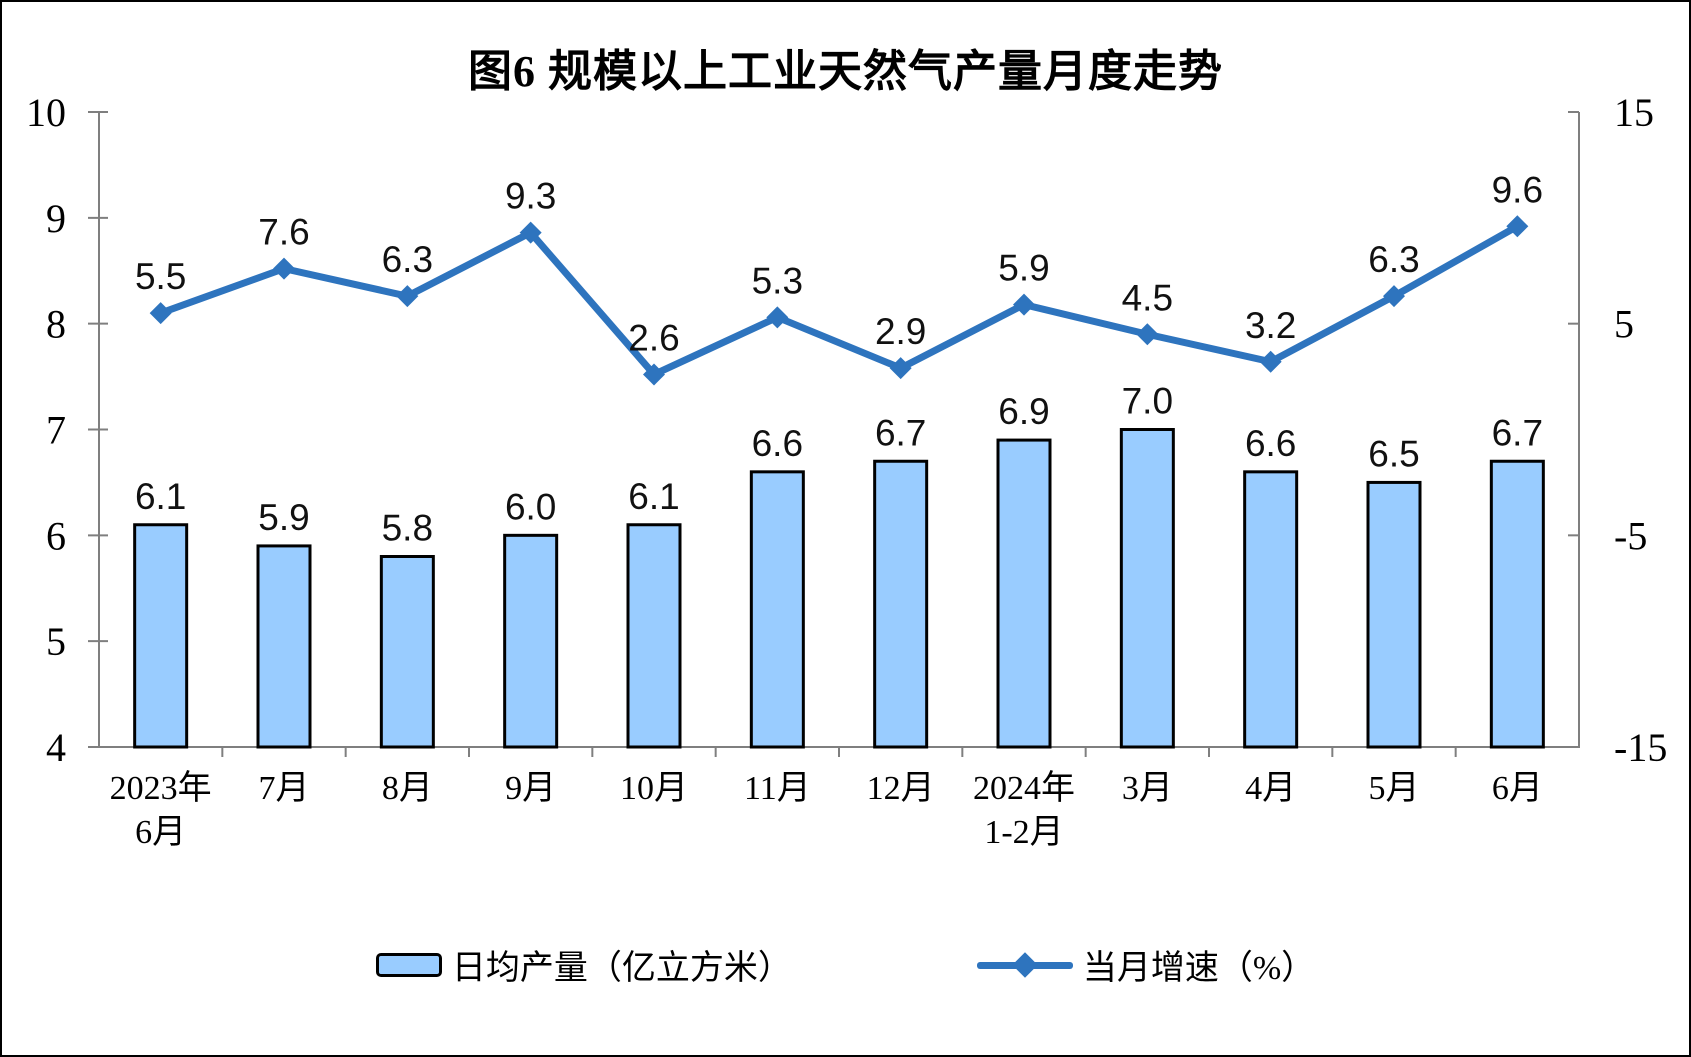  I want to click on legend-item-growth-rate: 当月增速（%）, so click(1146, 964).